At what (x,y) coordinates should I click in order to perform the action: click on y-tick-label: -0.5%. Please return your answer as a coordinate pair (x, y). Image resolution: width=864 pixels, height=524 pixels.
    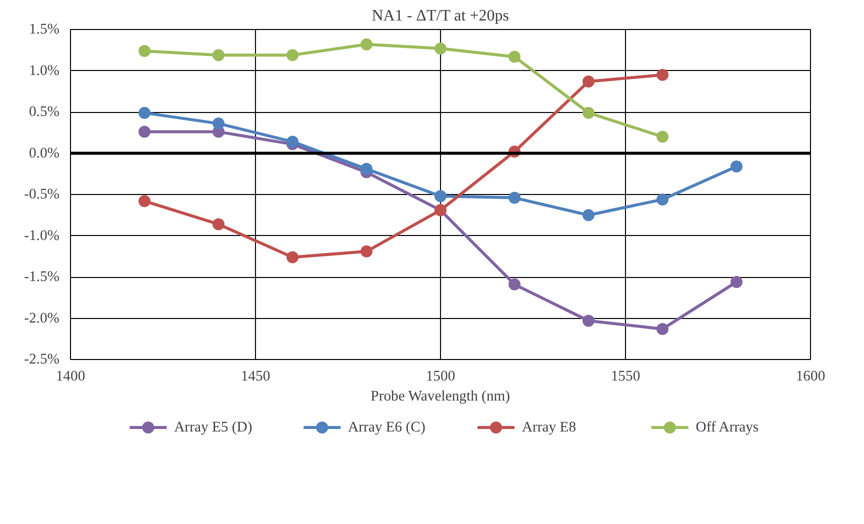
    Looking at the image, I should click on (42, 194).